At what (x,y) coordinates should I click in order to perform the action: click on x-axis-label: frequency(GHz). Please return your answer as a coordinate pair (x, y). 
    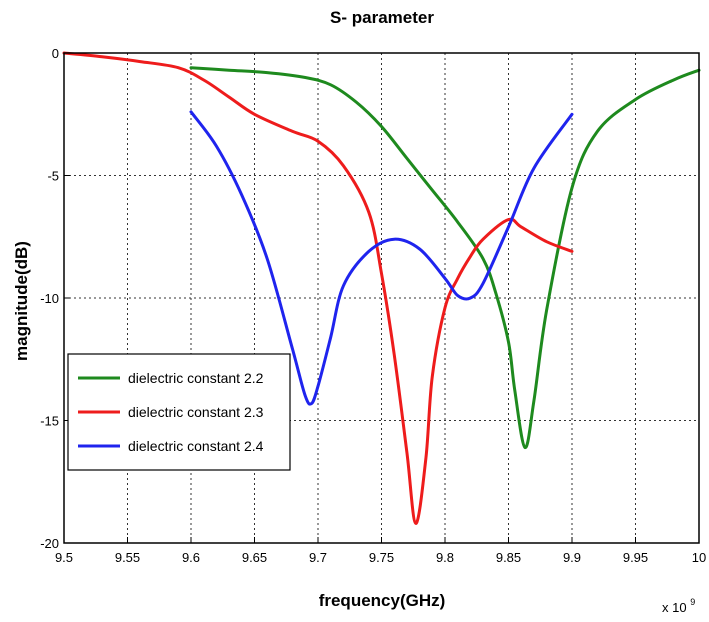
    Looking at the image, I should click on (382, 600).